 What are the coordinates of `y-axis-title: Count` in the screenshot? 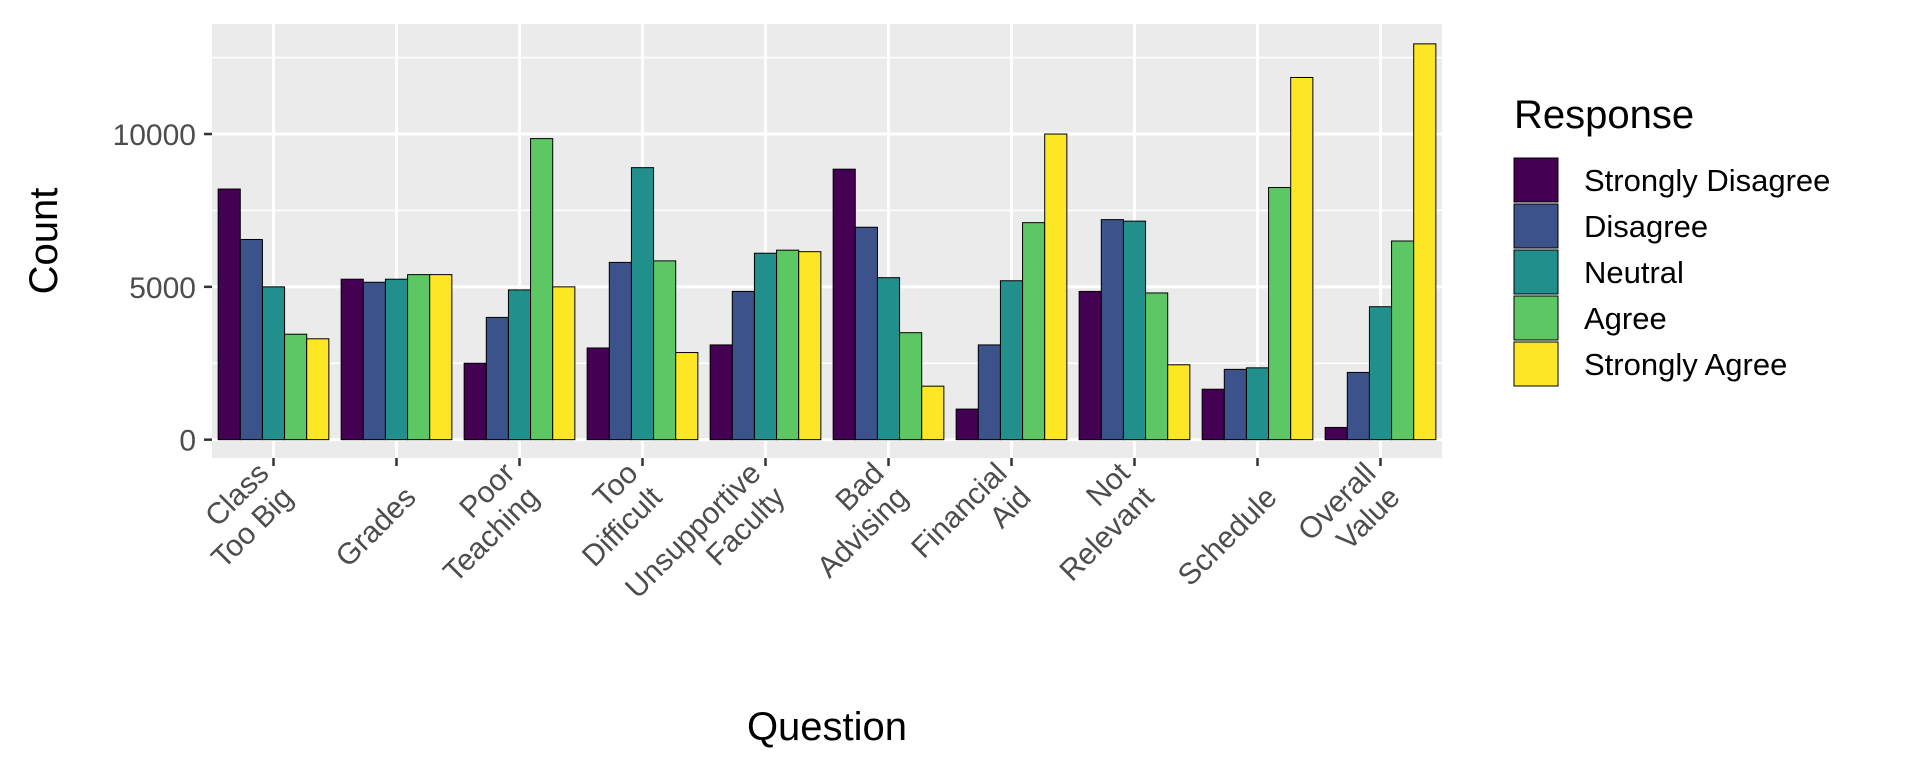 It's located at (44, 241).